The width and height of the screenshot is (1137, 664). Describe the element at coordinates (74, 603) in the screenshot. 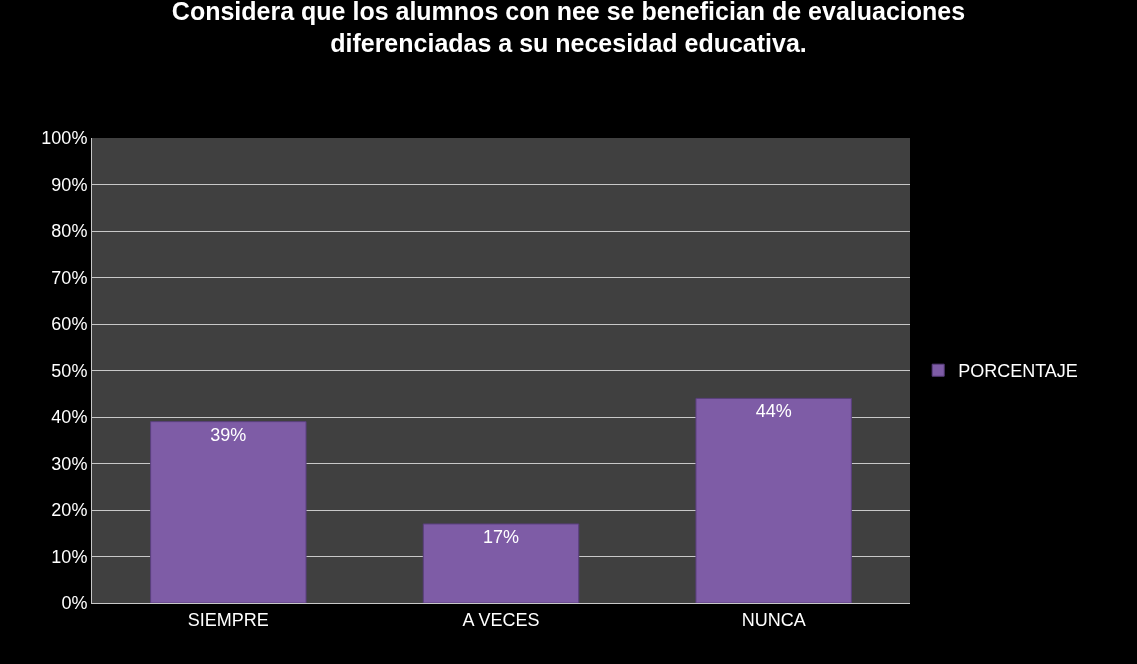

I see `y-tick-label: 0%` at that location.